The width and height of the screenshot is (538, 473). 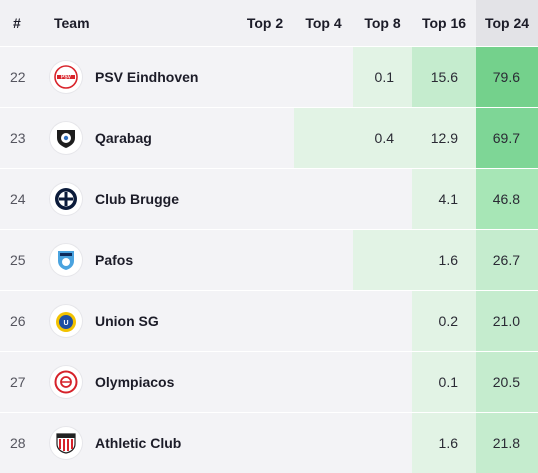 What do you see at coordinates (127, 321) in the screenshot?
I see `team-name: Union SG` at bounding box center [127, 321].